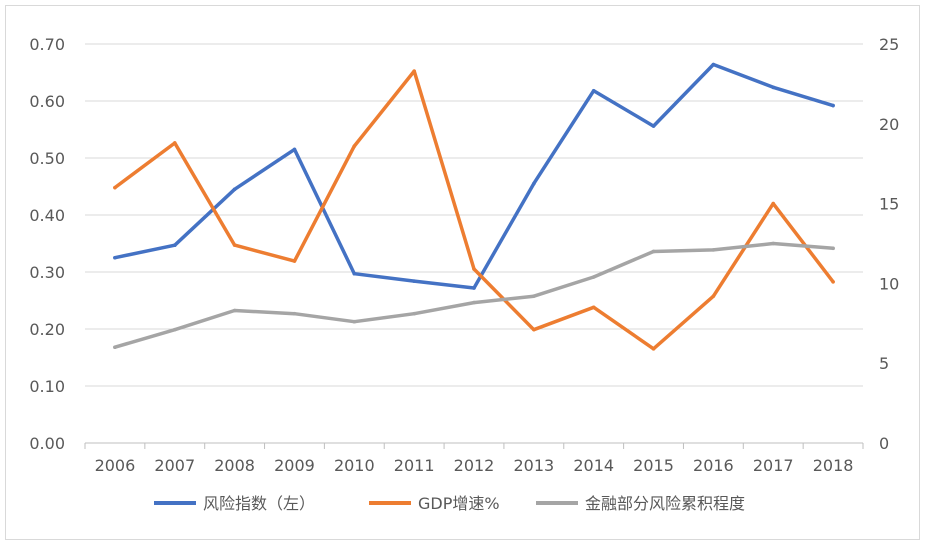 Image resolution: width=927 pixels, height=547 pixels. What do you see at coordinates (354, 465) in the screenshot?
I see `x-tick-label: 2010` at bounding box center [354, 465].